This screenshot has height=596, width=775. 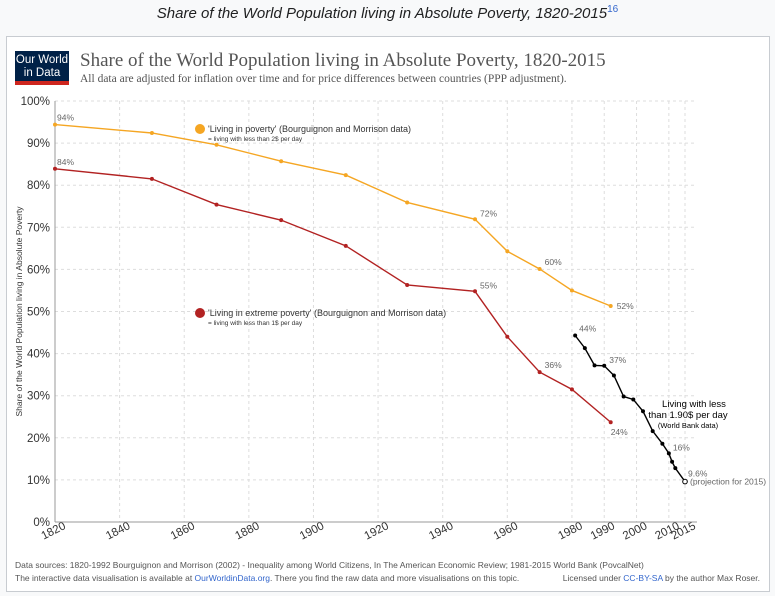 What do you see at coordinates (603, 531) in the screenshot?
I see `x-tick-label: 1990` at bounding box center [603, 531].